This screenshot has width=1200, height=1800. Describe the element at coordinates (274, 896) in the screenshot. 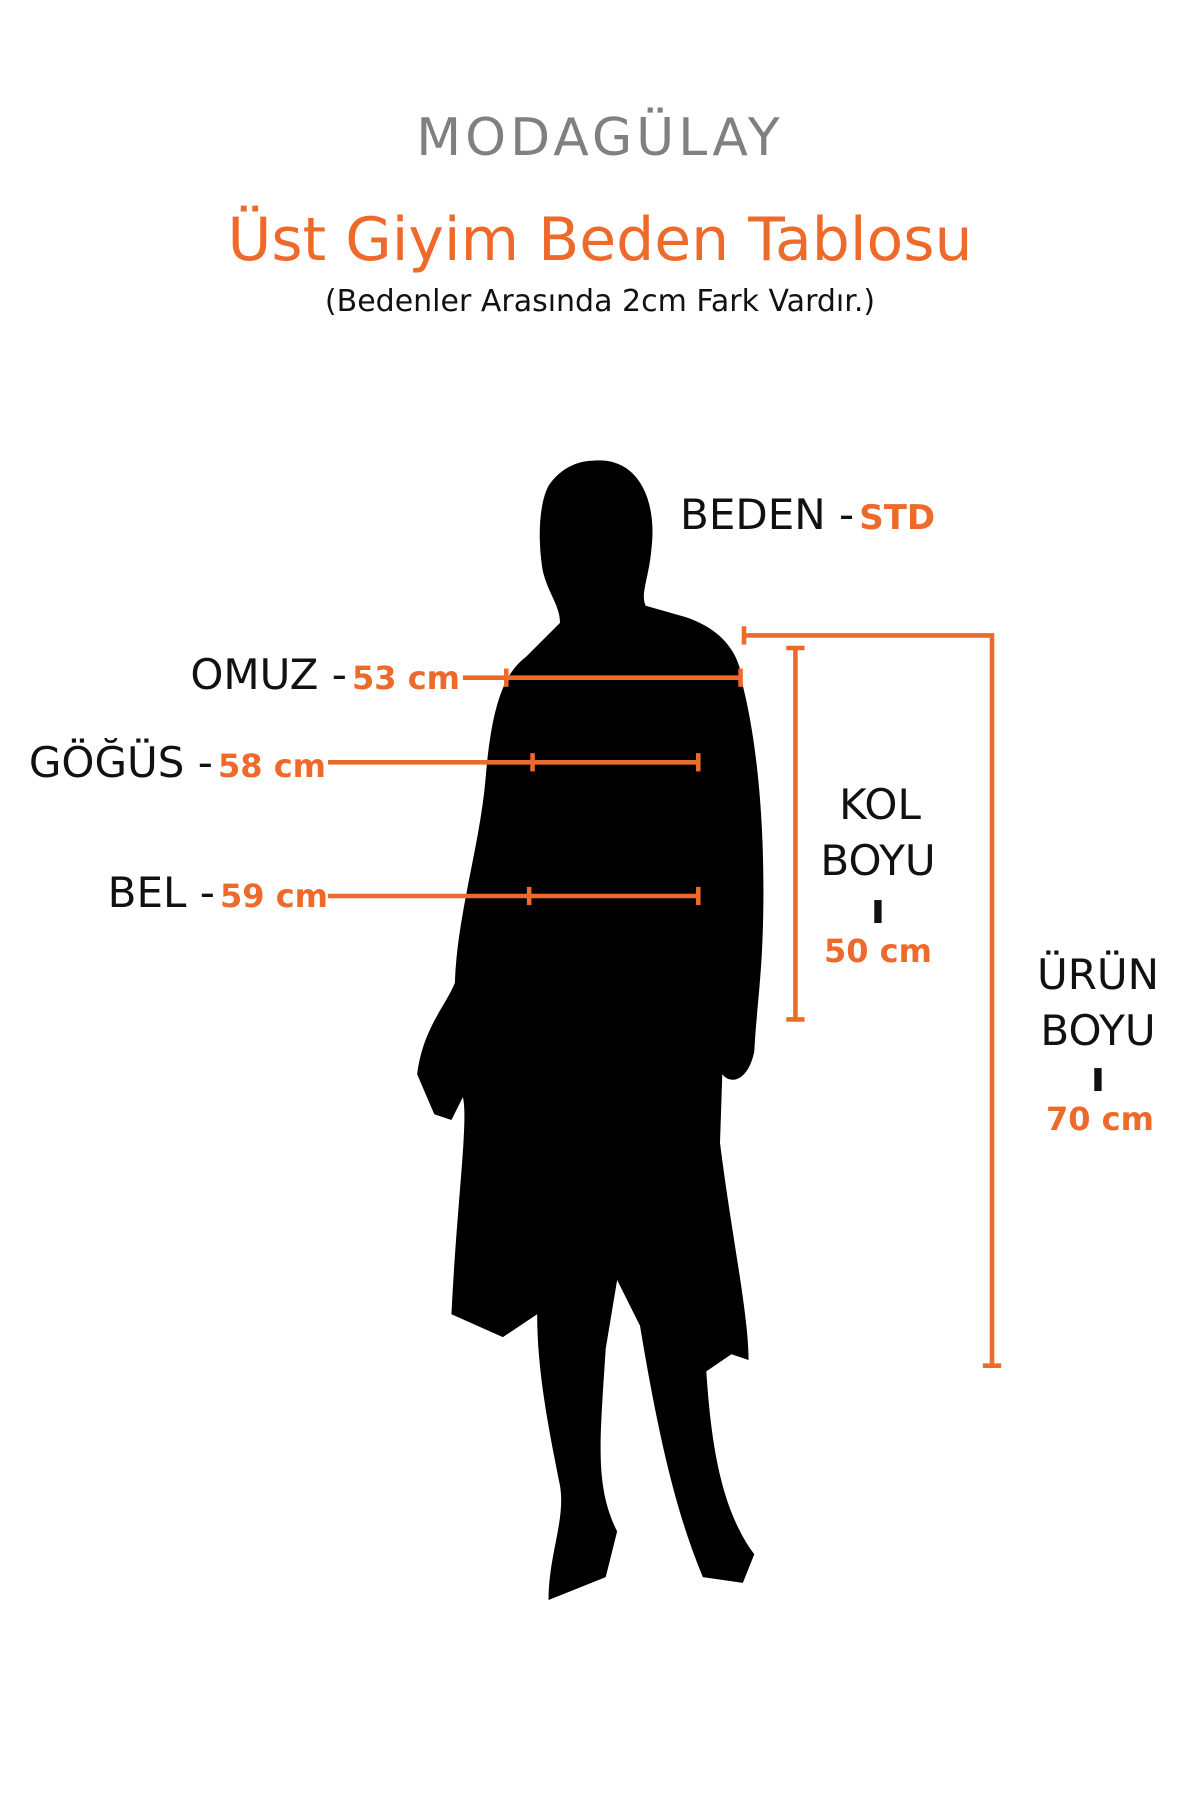

I see `waist-value: 59 cm` at that location.